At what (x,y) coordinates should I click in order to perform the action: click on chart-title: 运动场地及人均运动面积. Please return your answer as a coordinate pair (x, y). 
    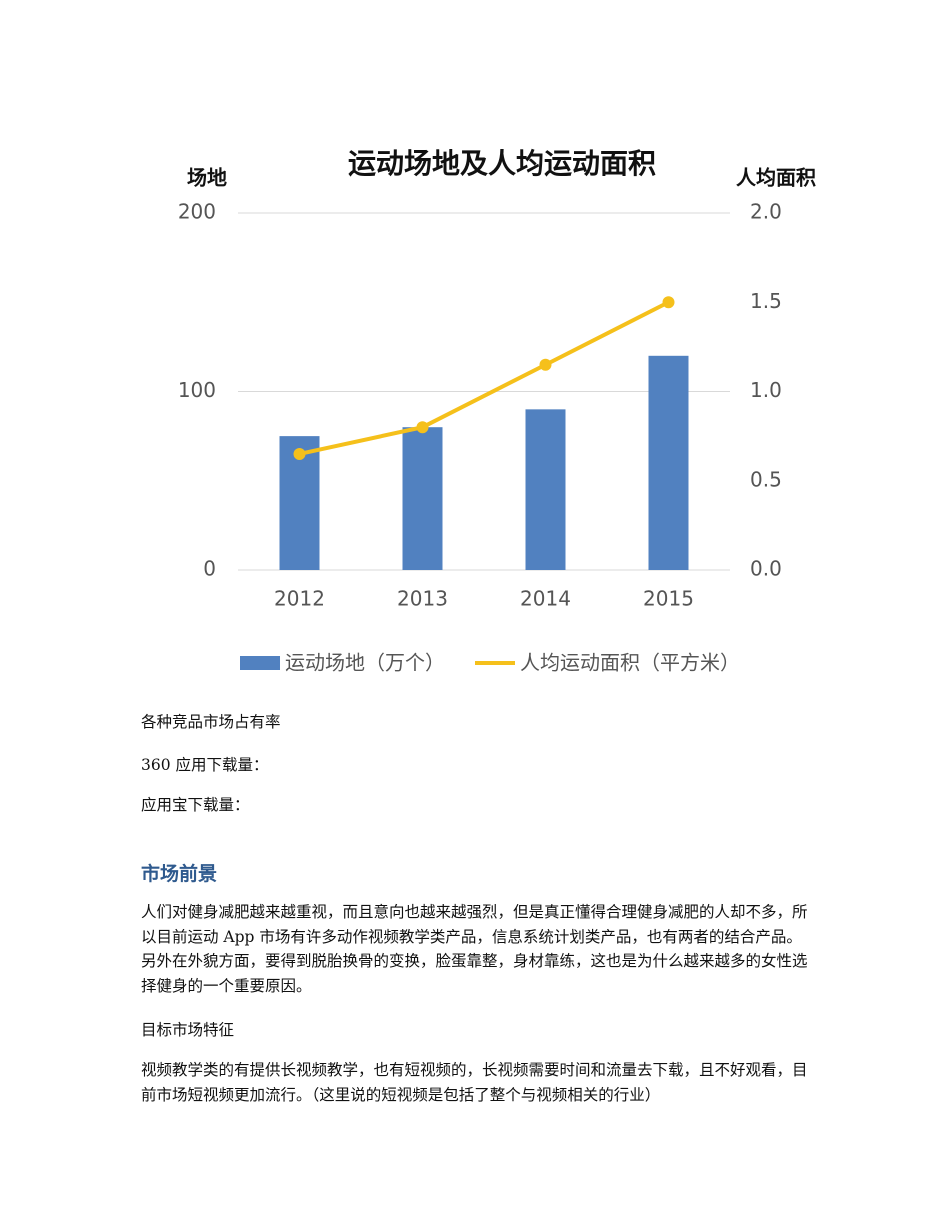
    Looking at the image, I should click on (502, 163).